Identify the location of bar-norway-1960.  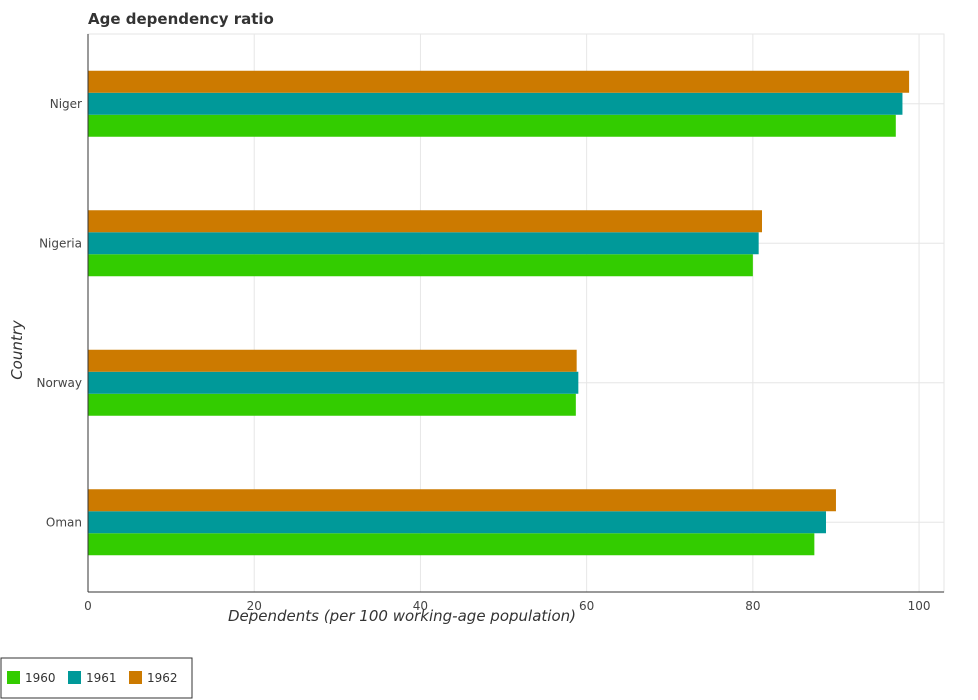
(332, 404).